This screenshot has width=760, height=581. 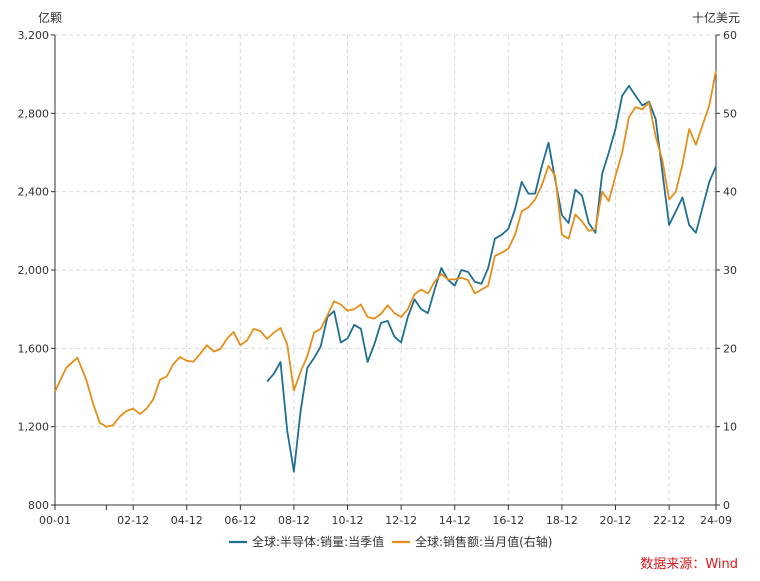 I want to click on right-axis-unit: 十亿美元, so click(x=716, y=17).